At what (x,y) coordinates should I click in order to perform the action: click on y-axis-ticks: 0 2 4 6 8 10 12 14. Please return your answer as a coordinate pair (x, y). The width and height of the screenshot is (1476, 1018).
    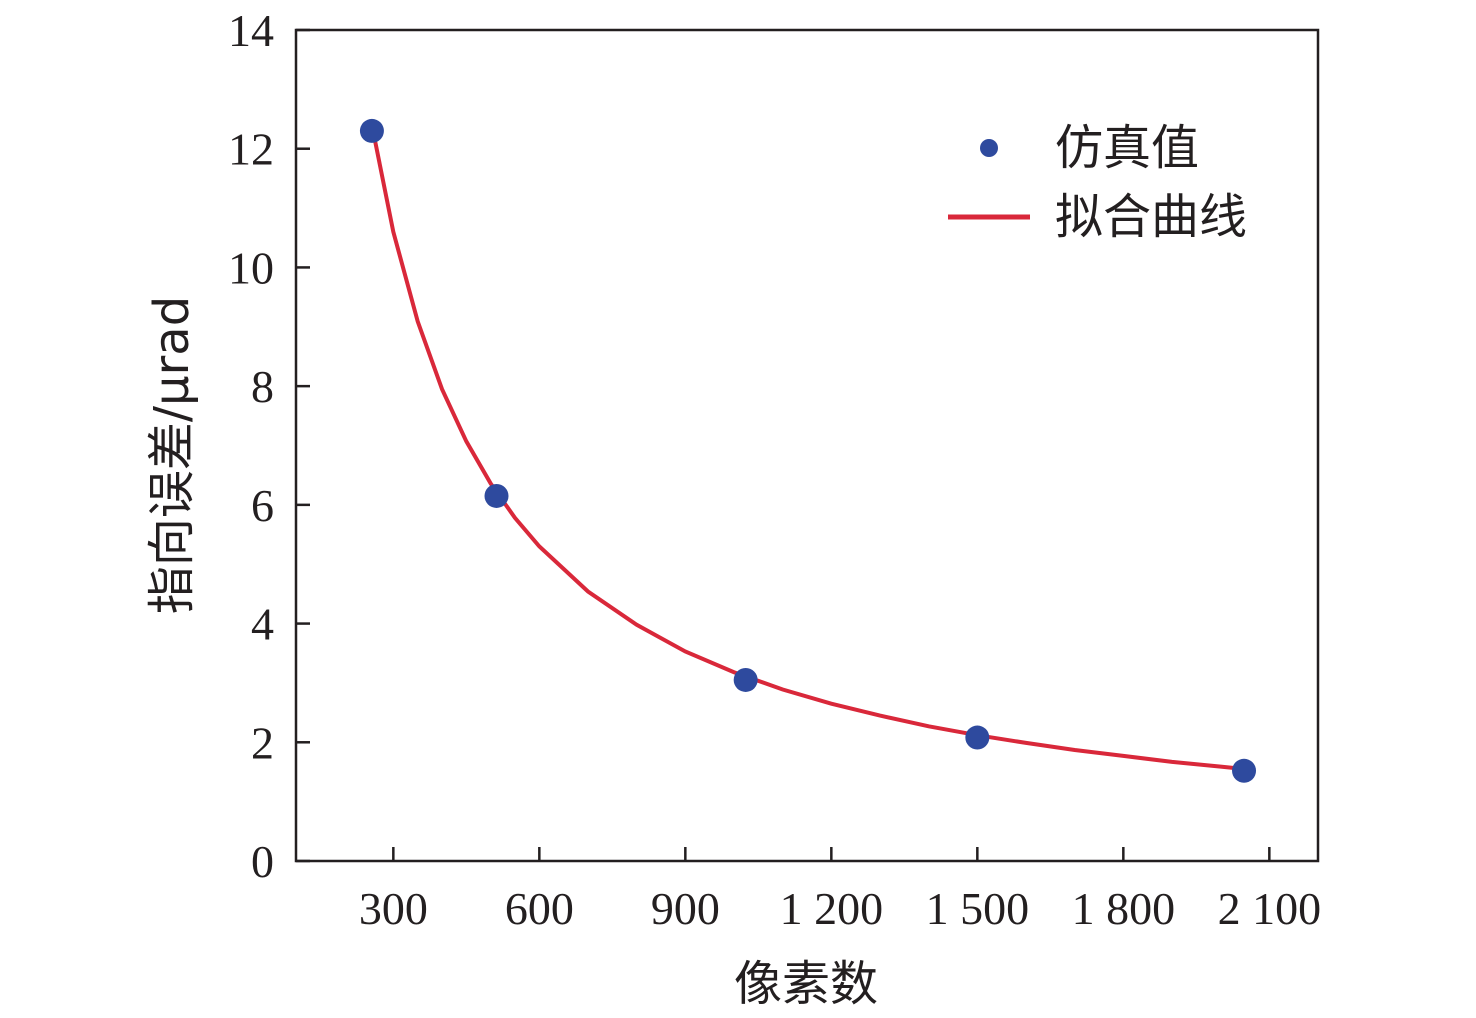
    Looking at the image, I should click on (269, 446).